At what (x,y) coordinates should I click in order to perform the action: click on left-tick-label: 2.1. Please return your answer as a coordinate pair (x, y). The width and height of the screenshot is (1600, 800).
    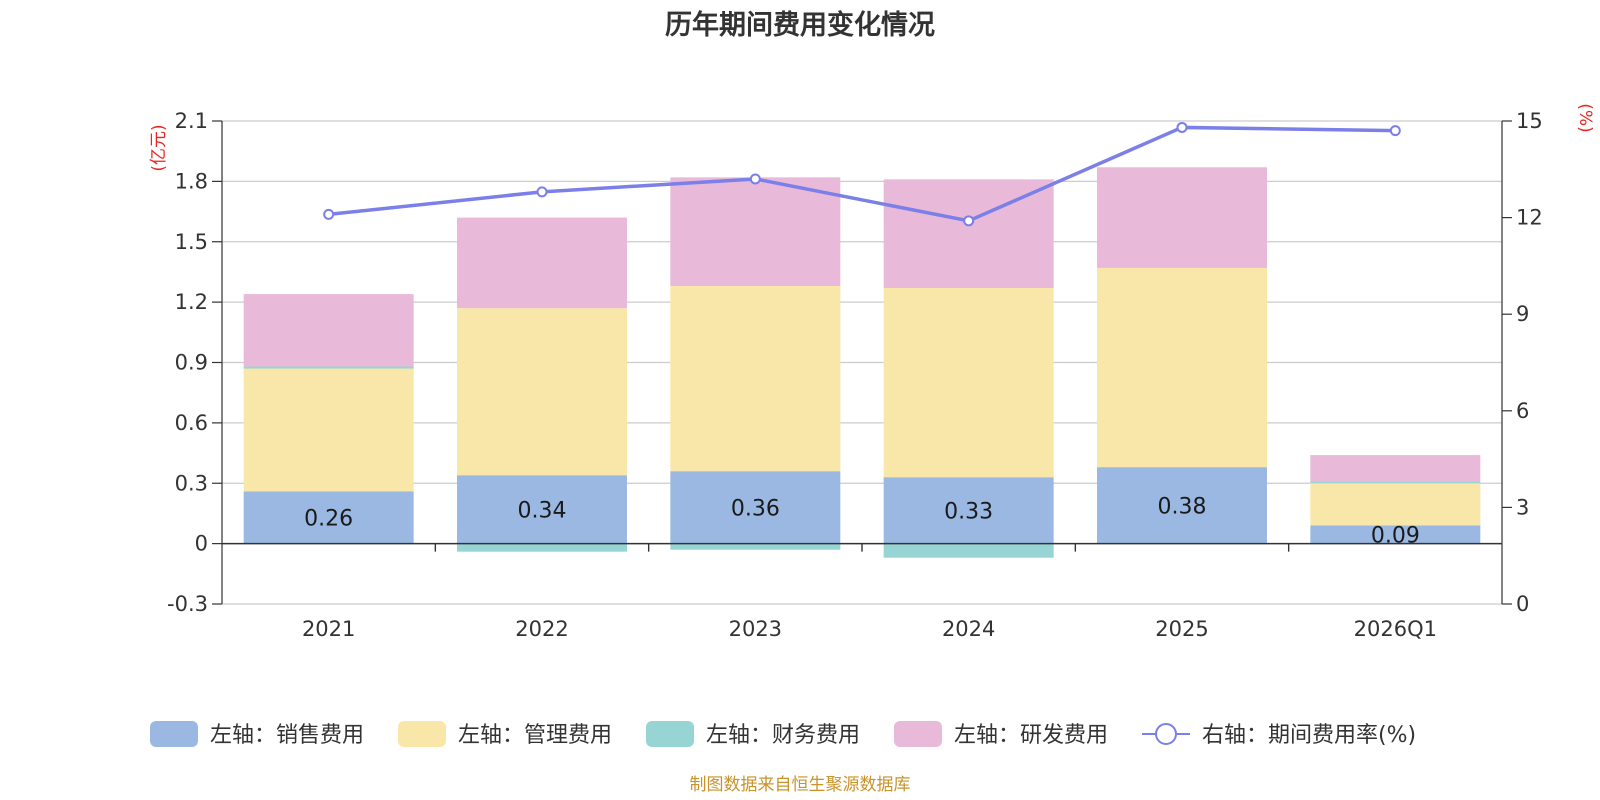
    Looking at the image, I should click on (191, 121).